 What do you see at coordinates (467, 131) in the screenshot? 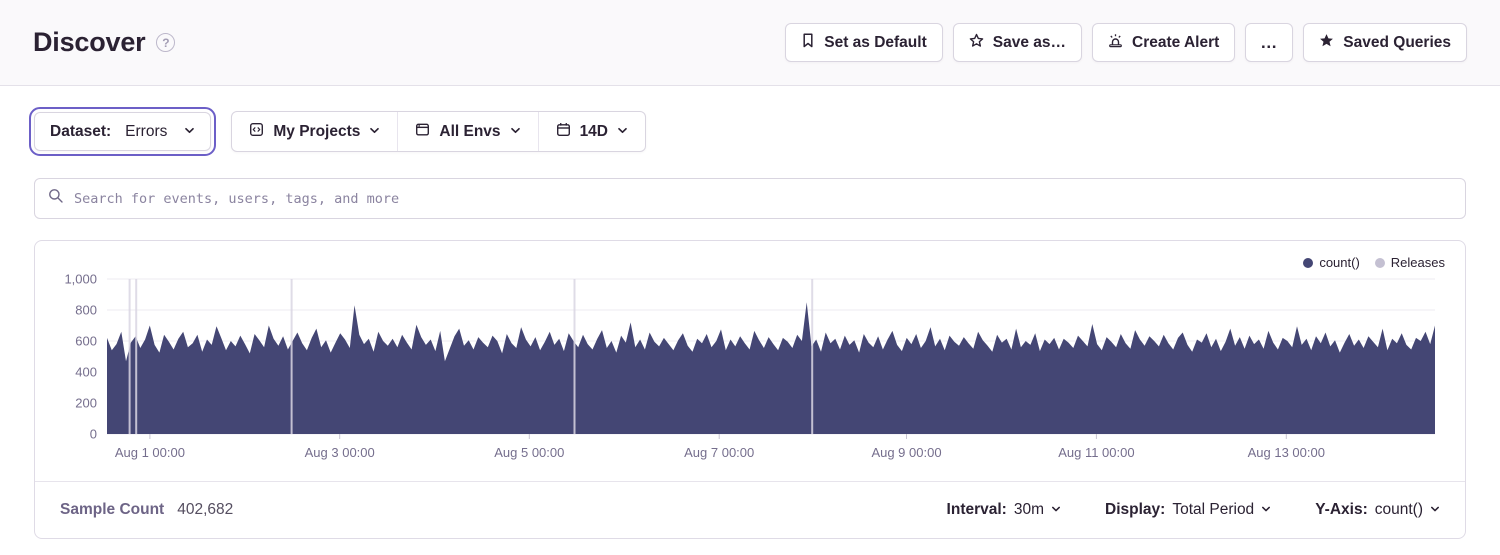
I see `environment-filter-button: All Envs` at bounding box center [467, 131].